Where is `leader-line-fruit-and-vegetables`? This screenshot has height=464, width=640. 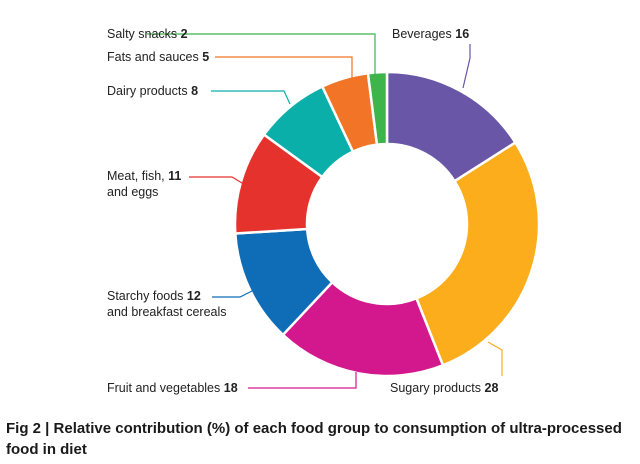
leader-line-fruit-and-vegetables is located at coordinates (302, 380).